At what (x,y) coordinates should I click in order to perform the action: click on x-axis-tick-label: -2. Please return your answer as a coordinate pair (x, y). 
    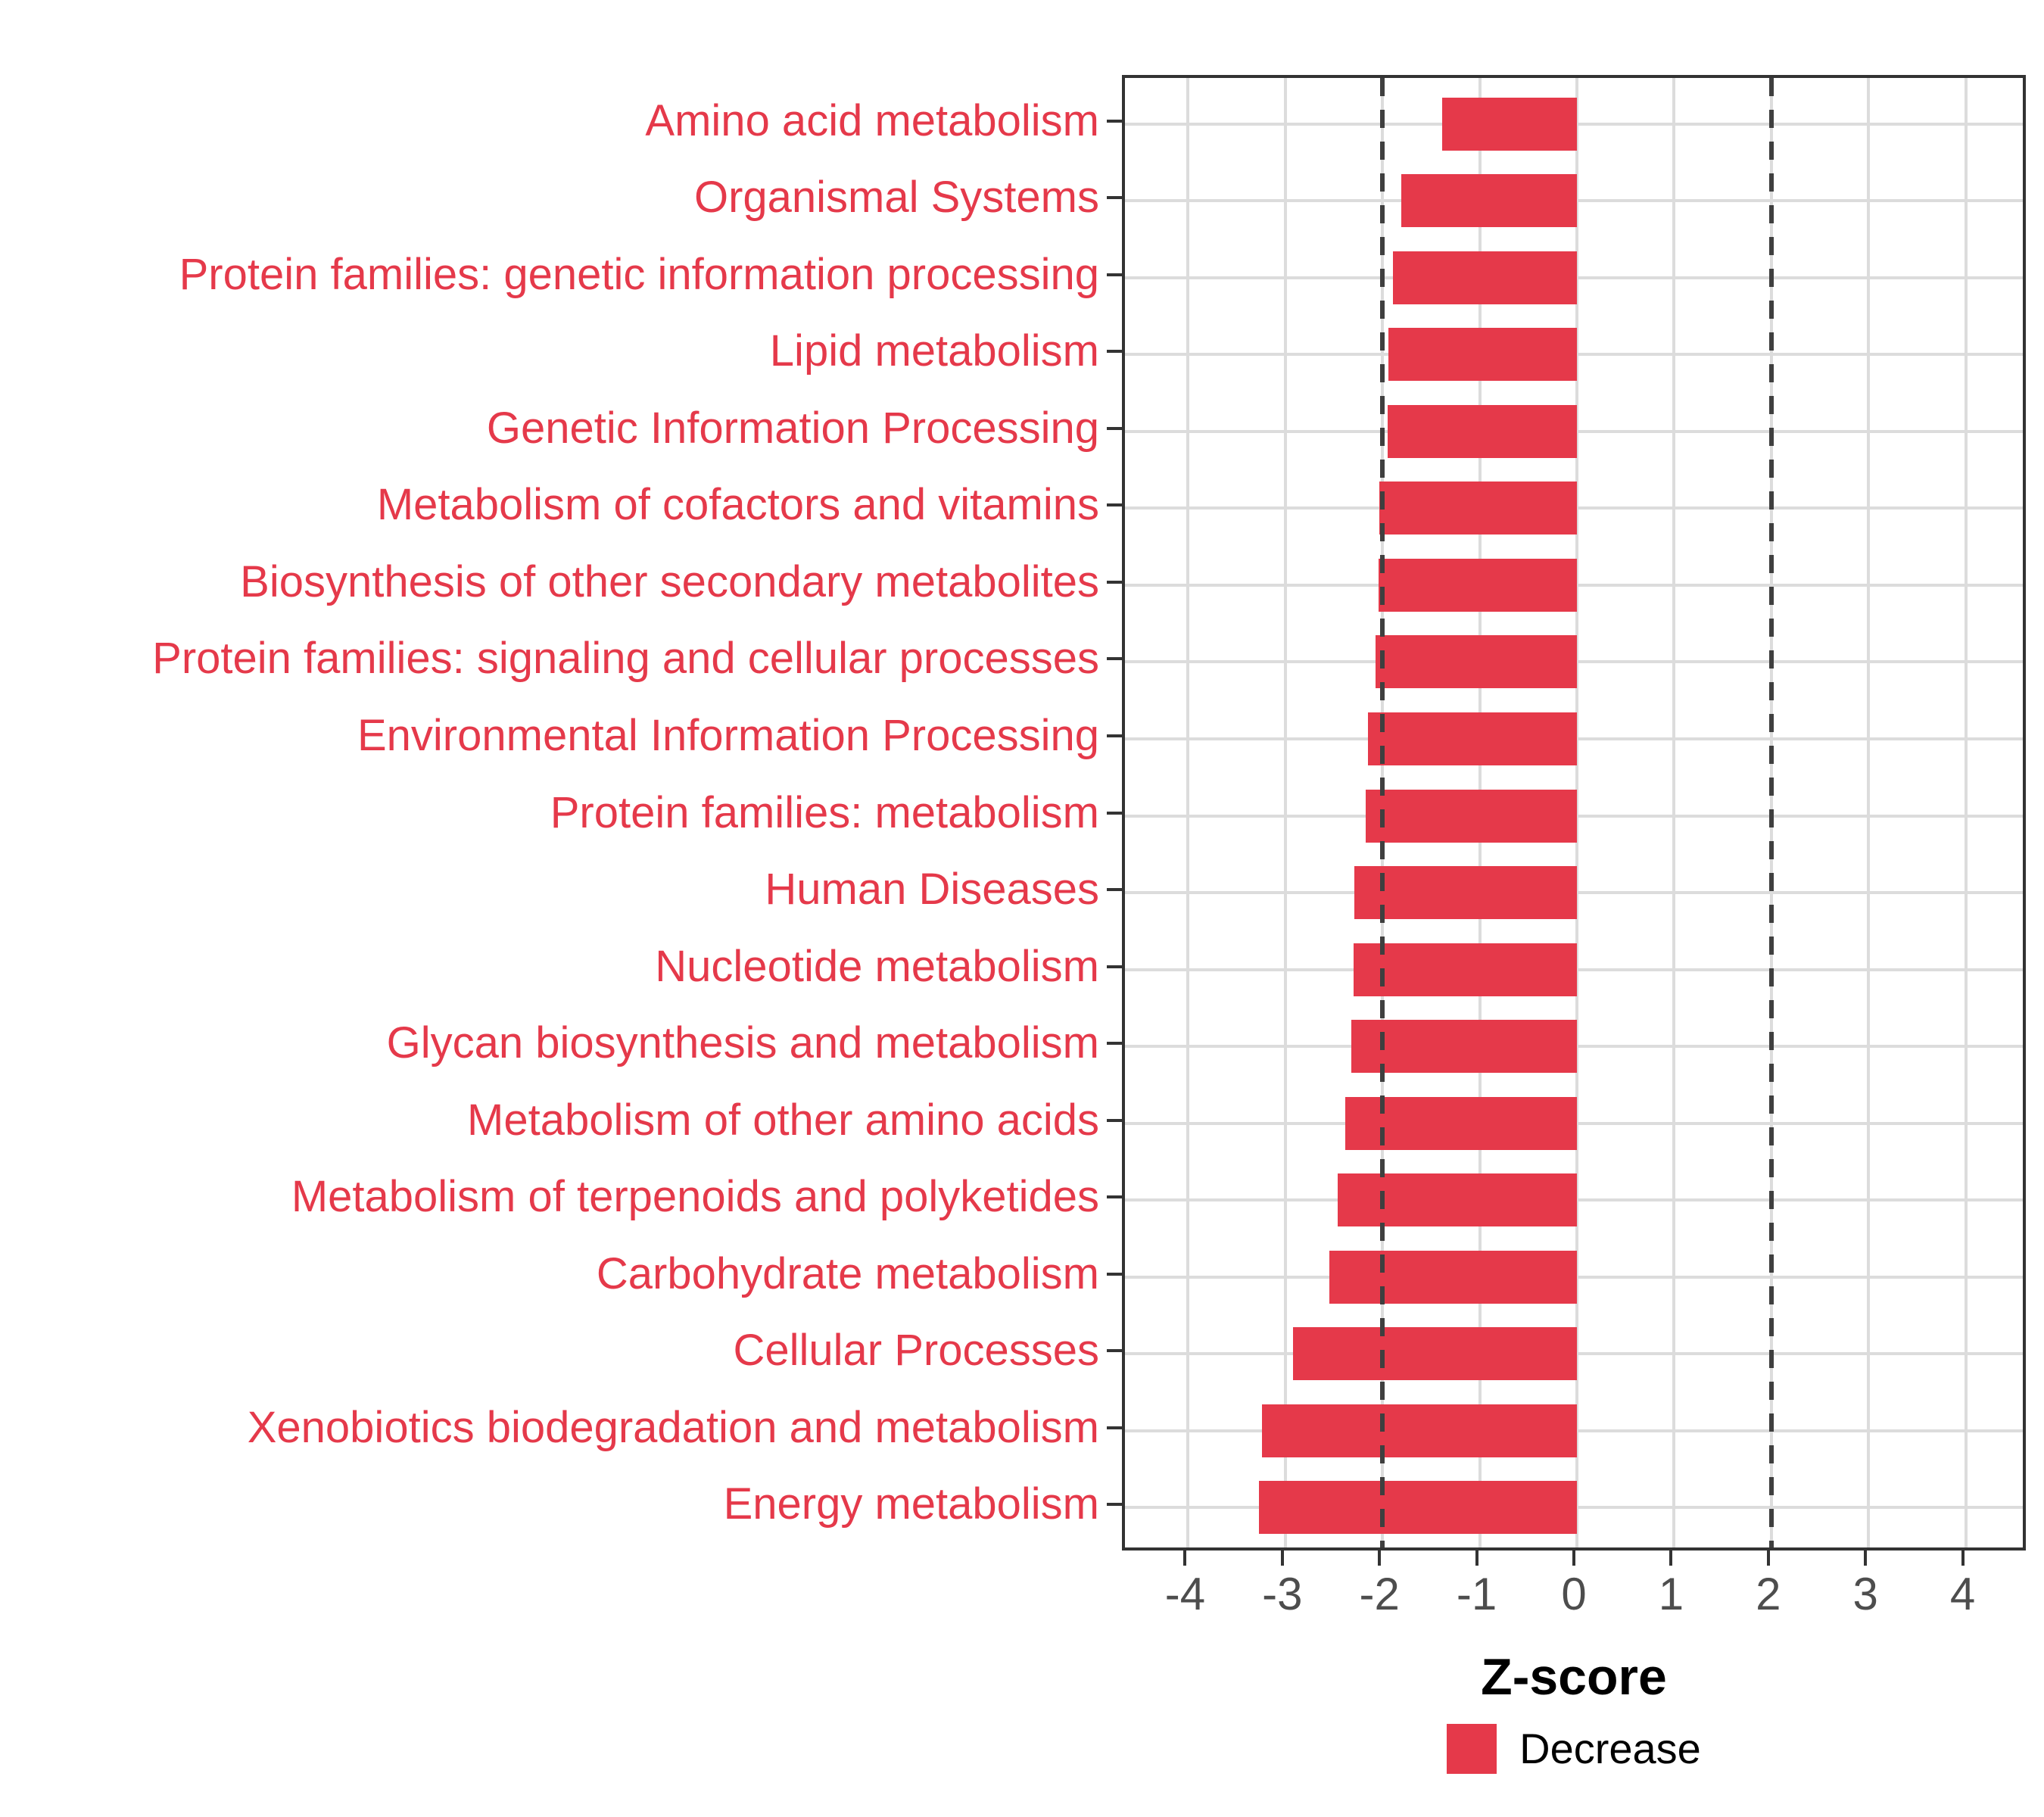
    Looking at the image, I should click on (1379, 1594).